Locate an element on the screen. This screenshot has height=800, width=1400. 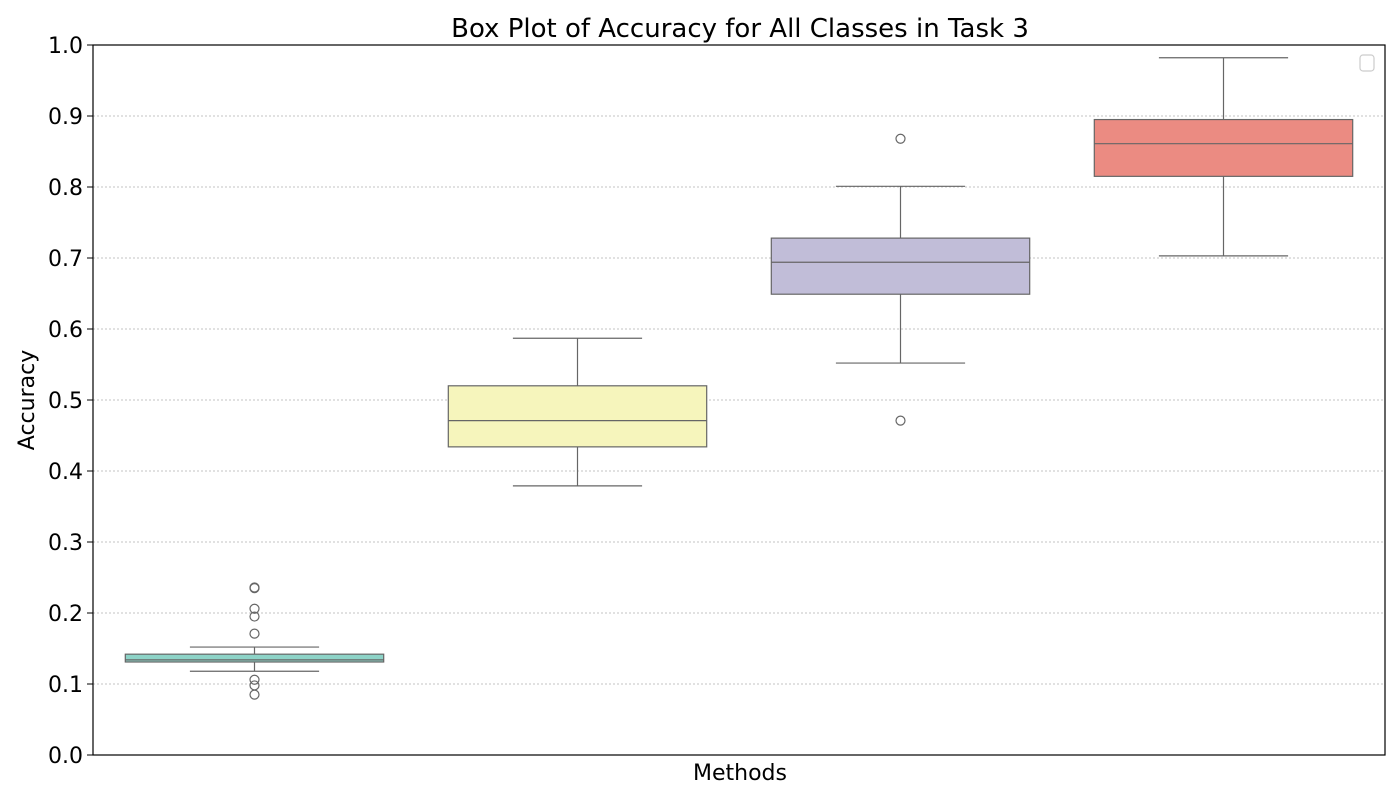
y-tick-label: 0.7 is located at coordinates (65, 259).